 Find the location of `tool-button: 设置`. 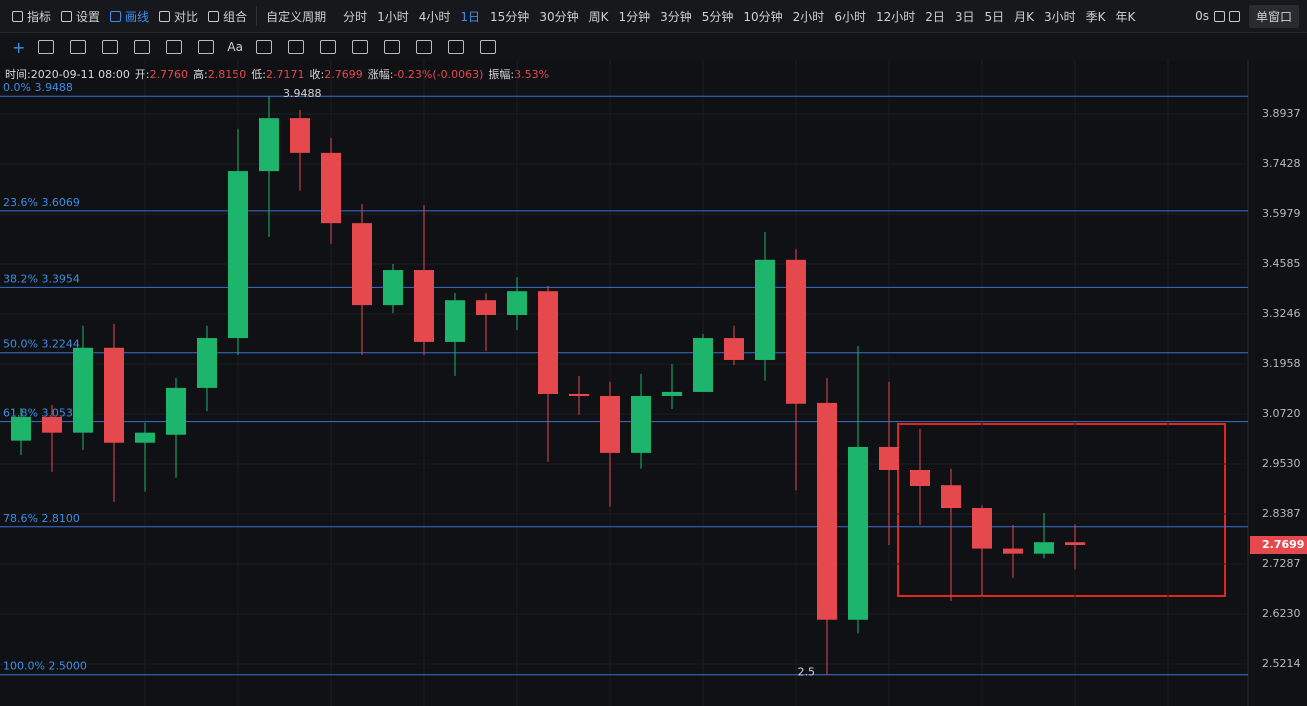

tool-button: 设置 is located at coordinates (80, 16).